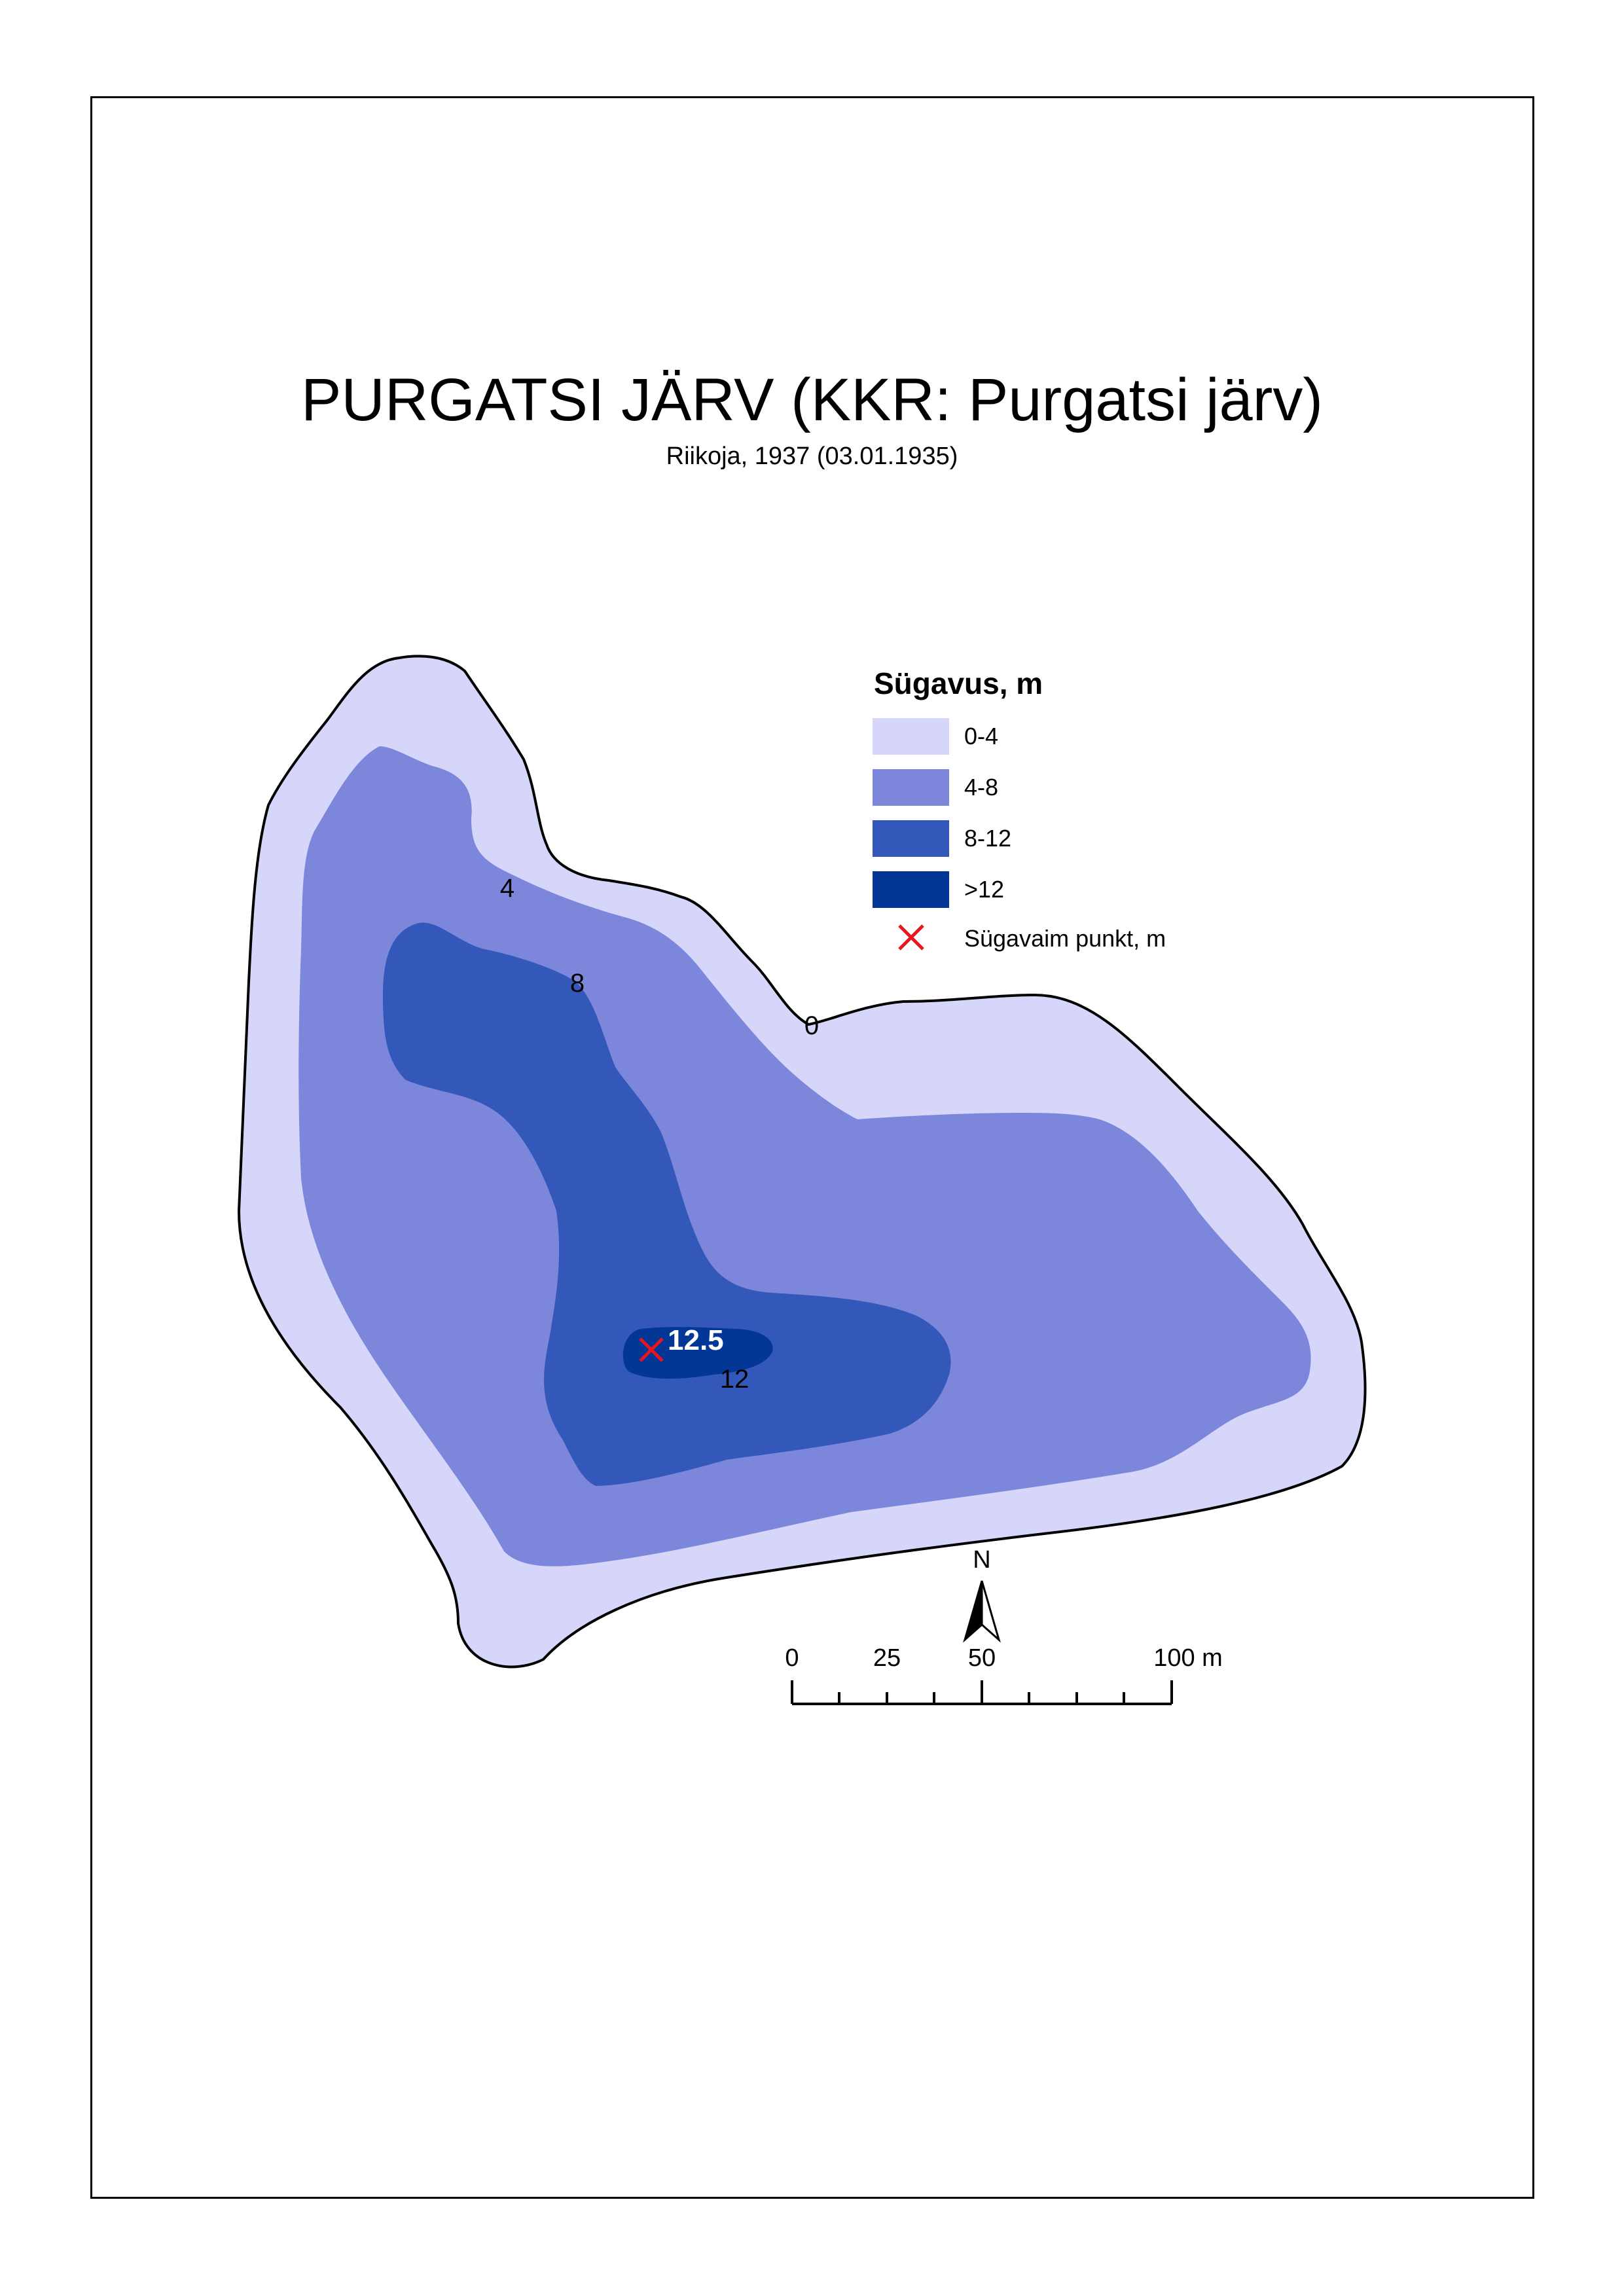  What do you see at coordinates (792, 1658) in the screenshot?
I see `scale-label: 0` at bounding box center [792, 1658].